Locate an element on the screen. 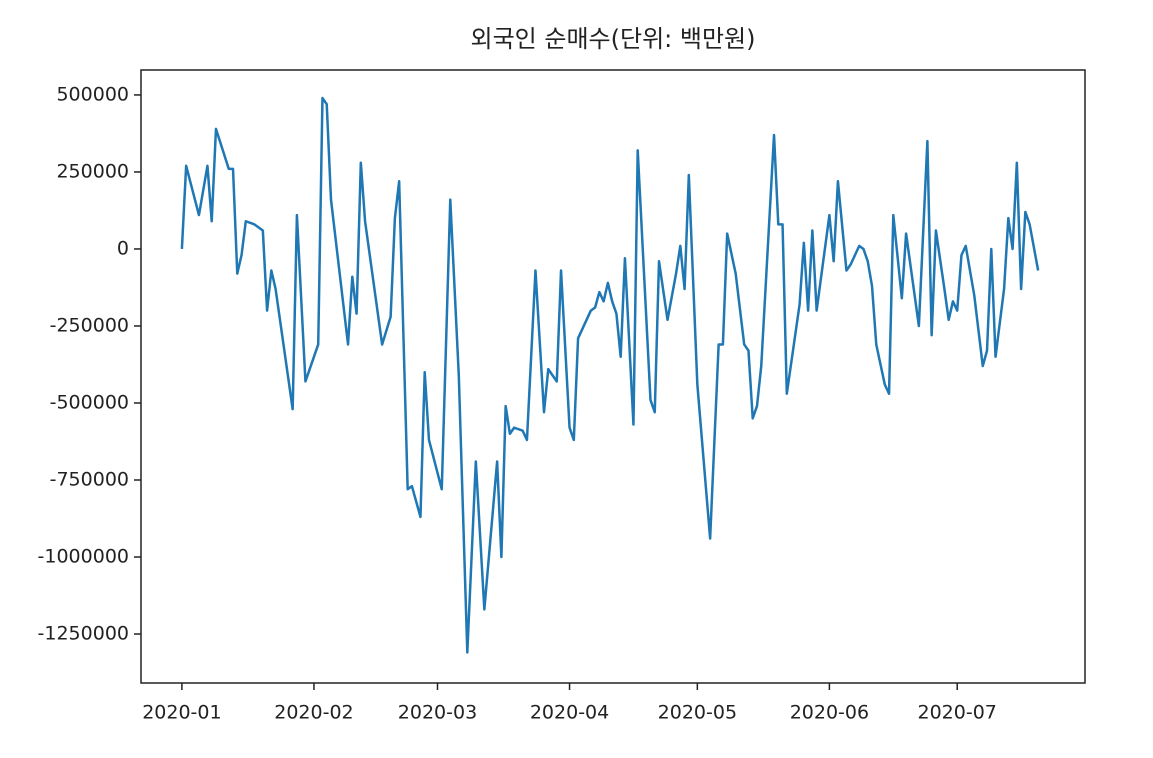  y-tick-label: -500000 is located at coordinates (89, 402).